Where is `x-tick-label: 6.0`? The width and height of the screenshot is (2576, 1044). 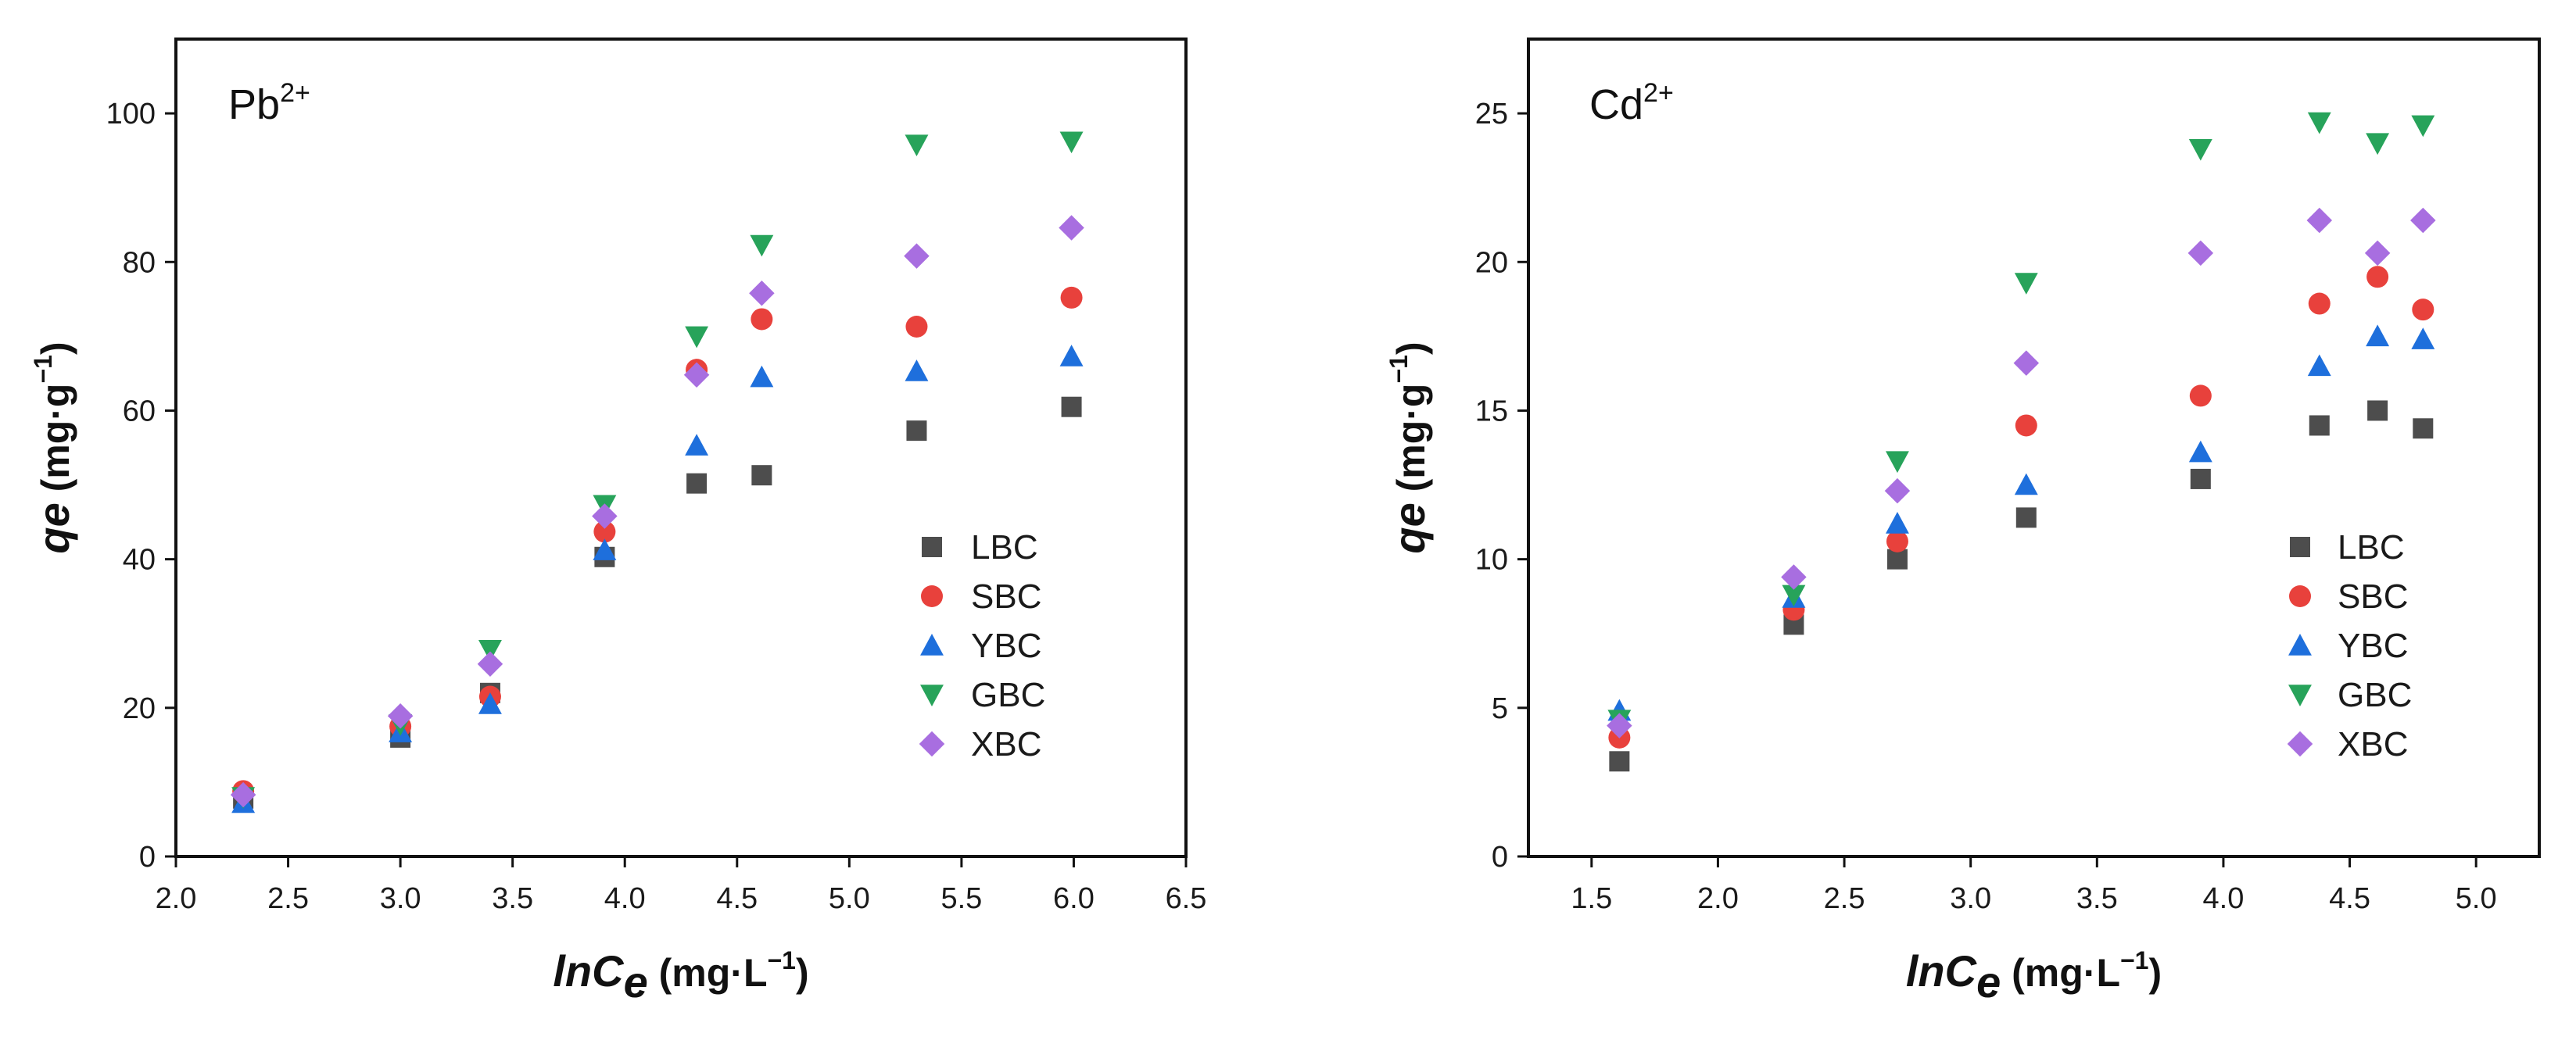
x-tick-label: 6.0 is located at coordinates (1074, 898).